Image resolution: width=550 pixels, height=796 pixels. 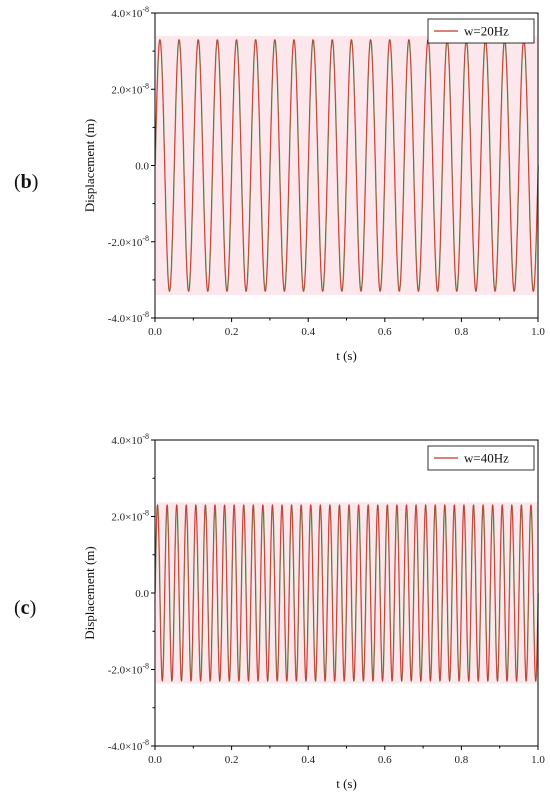 I want to click on legend: w=40Hz, so click(x=481, y=458).